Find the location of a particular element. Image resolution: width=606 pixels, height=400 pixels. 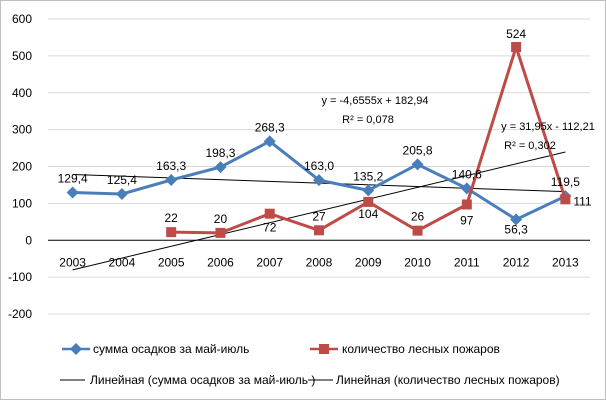

x-tick-label: 2004 is located at coordinates (122, 262).